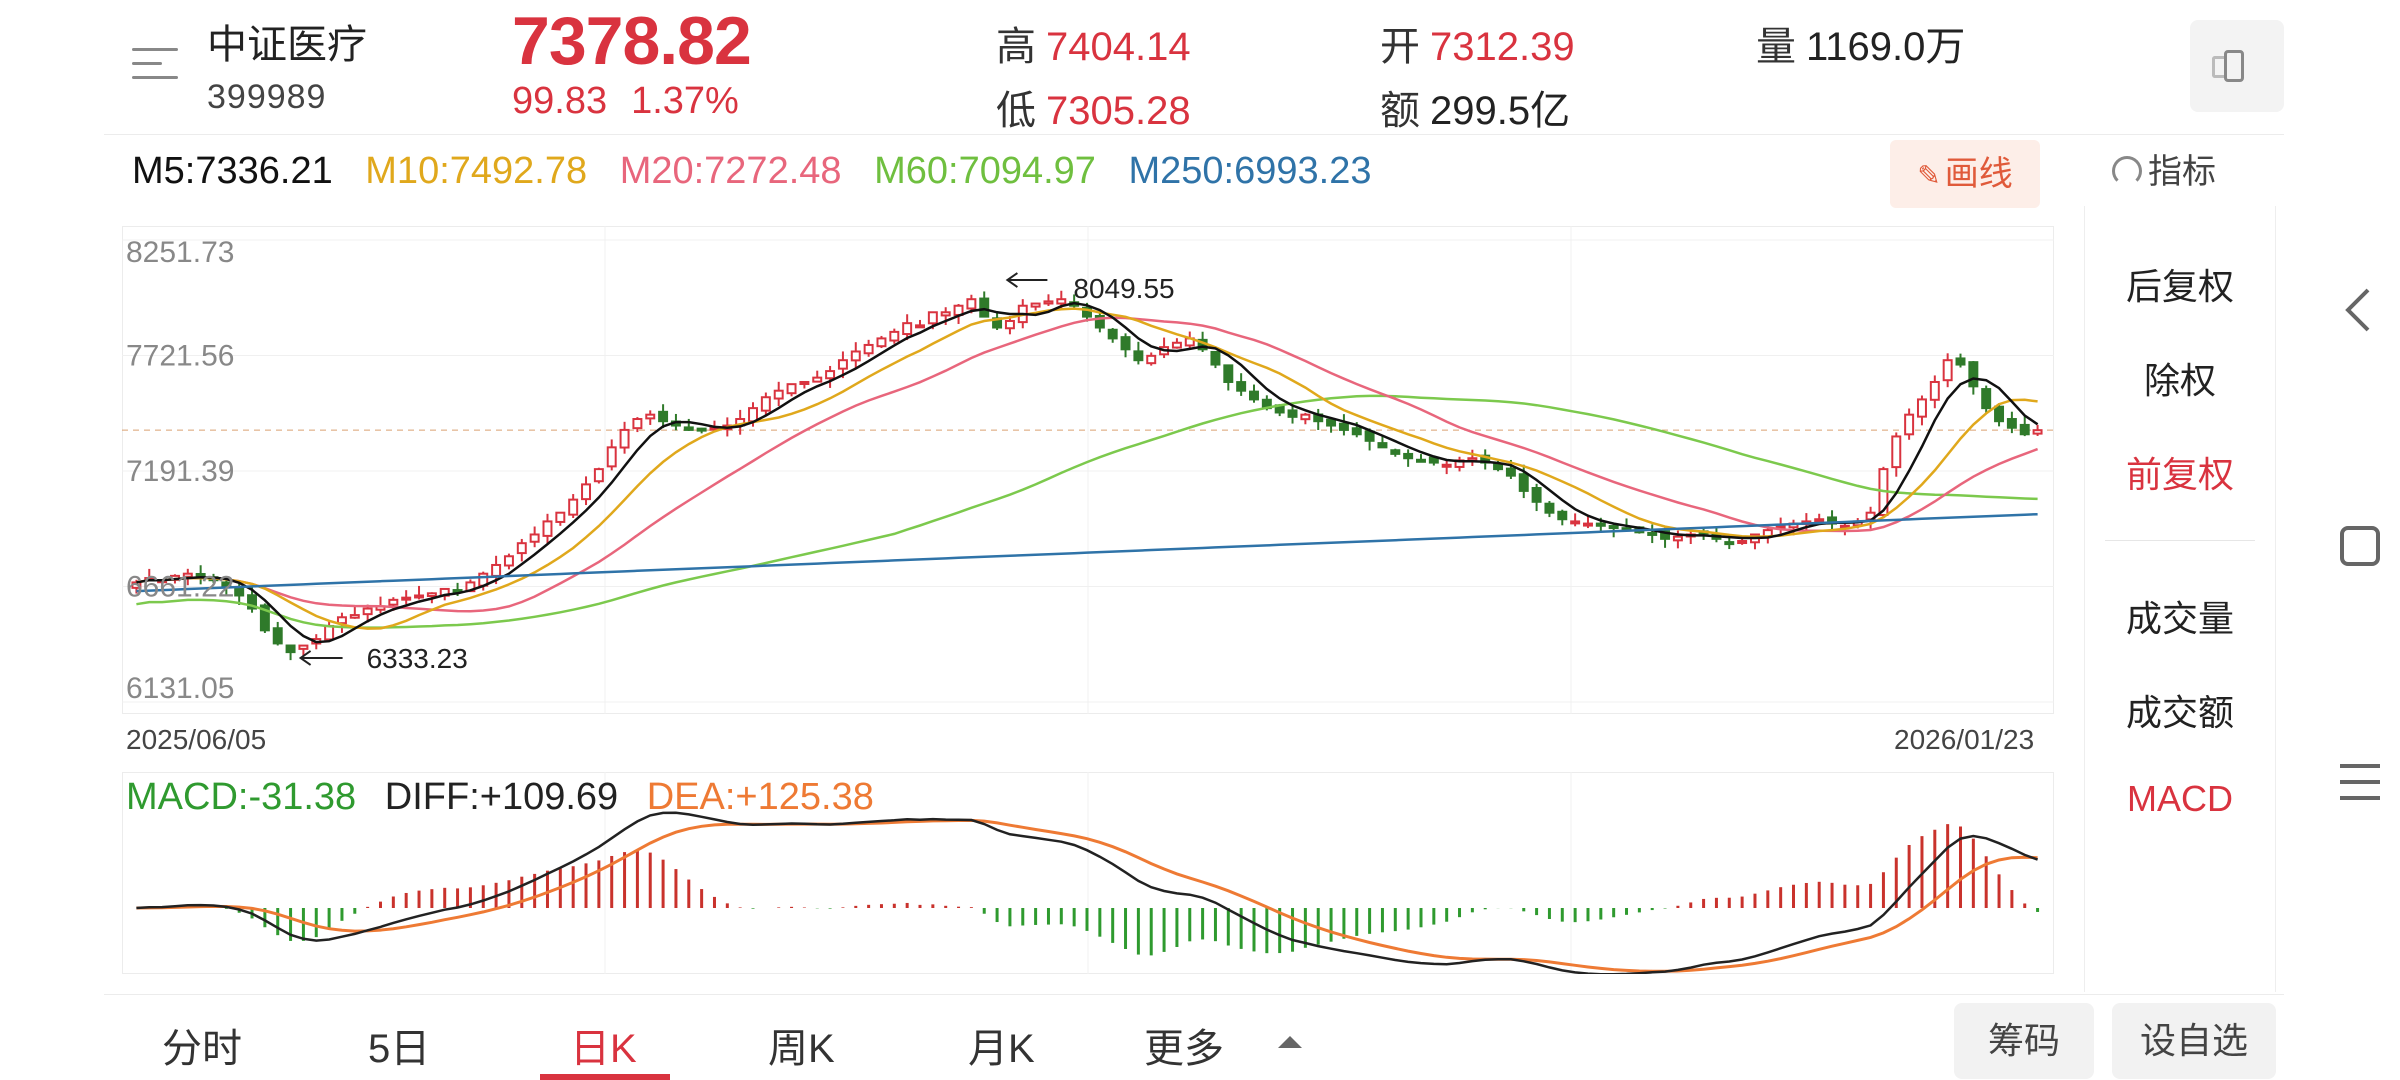  I want to click on y-tick-label: 6131.05, so click(180, 688).